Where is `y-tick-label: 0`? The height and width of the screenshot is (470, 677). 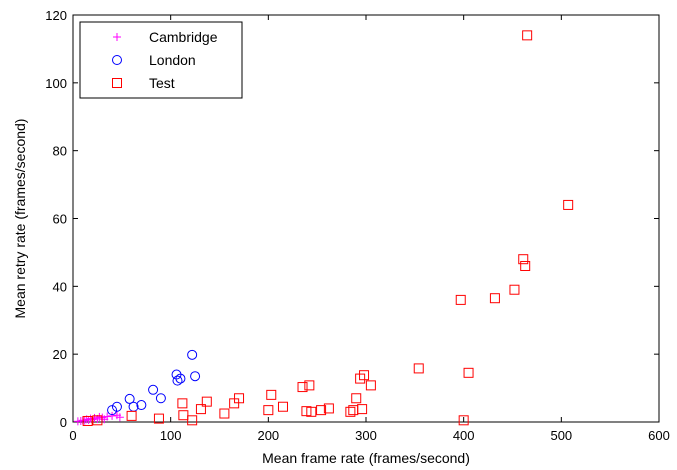
y-tick-label: 0 is located at coordinates (63, 422).